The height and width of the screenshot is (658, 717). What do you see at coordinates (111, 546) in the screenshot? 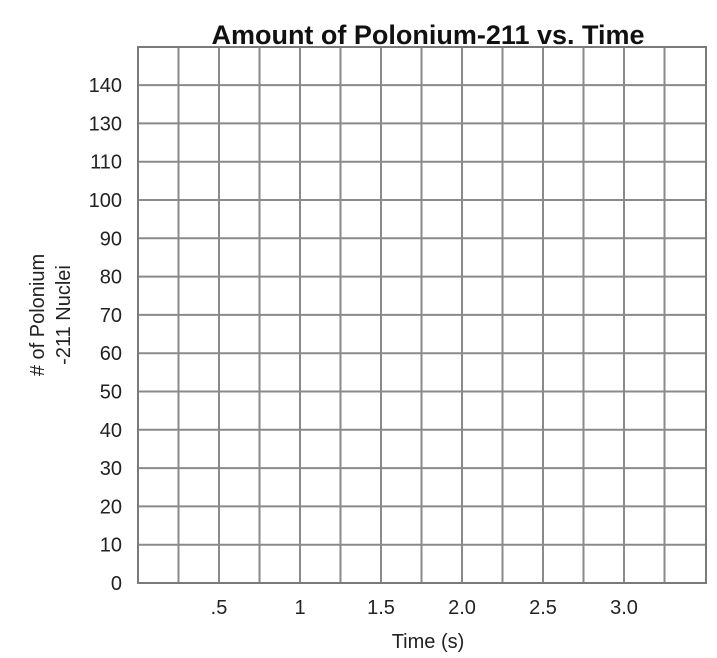
I see `y-tick-label: 10` at bounding box center [111, 546].